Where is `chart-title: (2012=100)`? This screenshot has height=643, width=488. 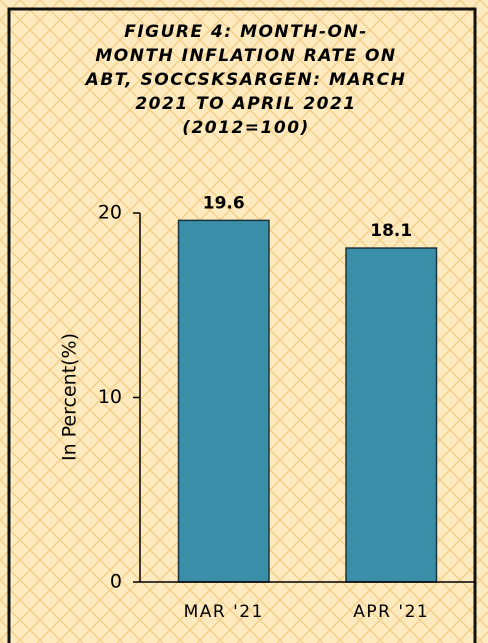 chart-title: (2012=100) is located at coordinates (246, 128).